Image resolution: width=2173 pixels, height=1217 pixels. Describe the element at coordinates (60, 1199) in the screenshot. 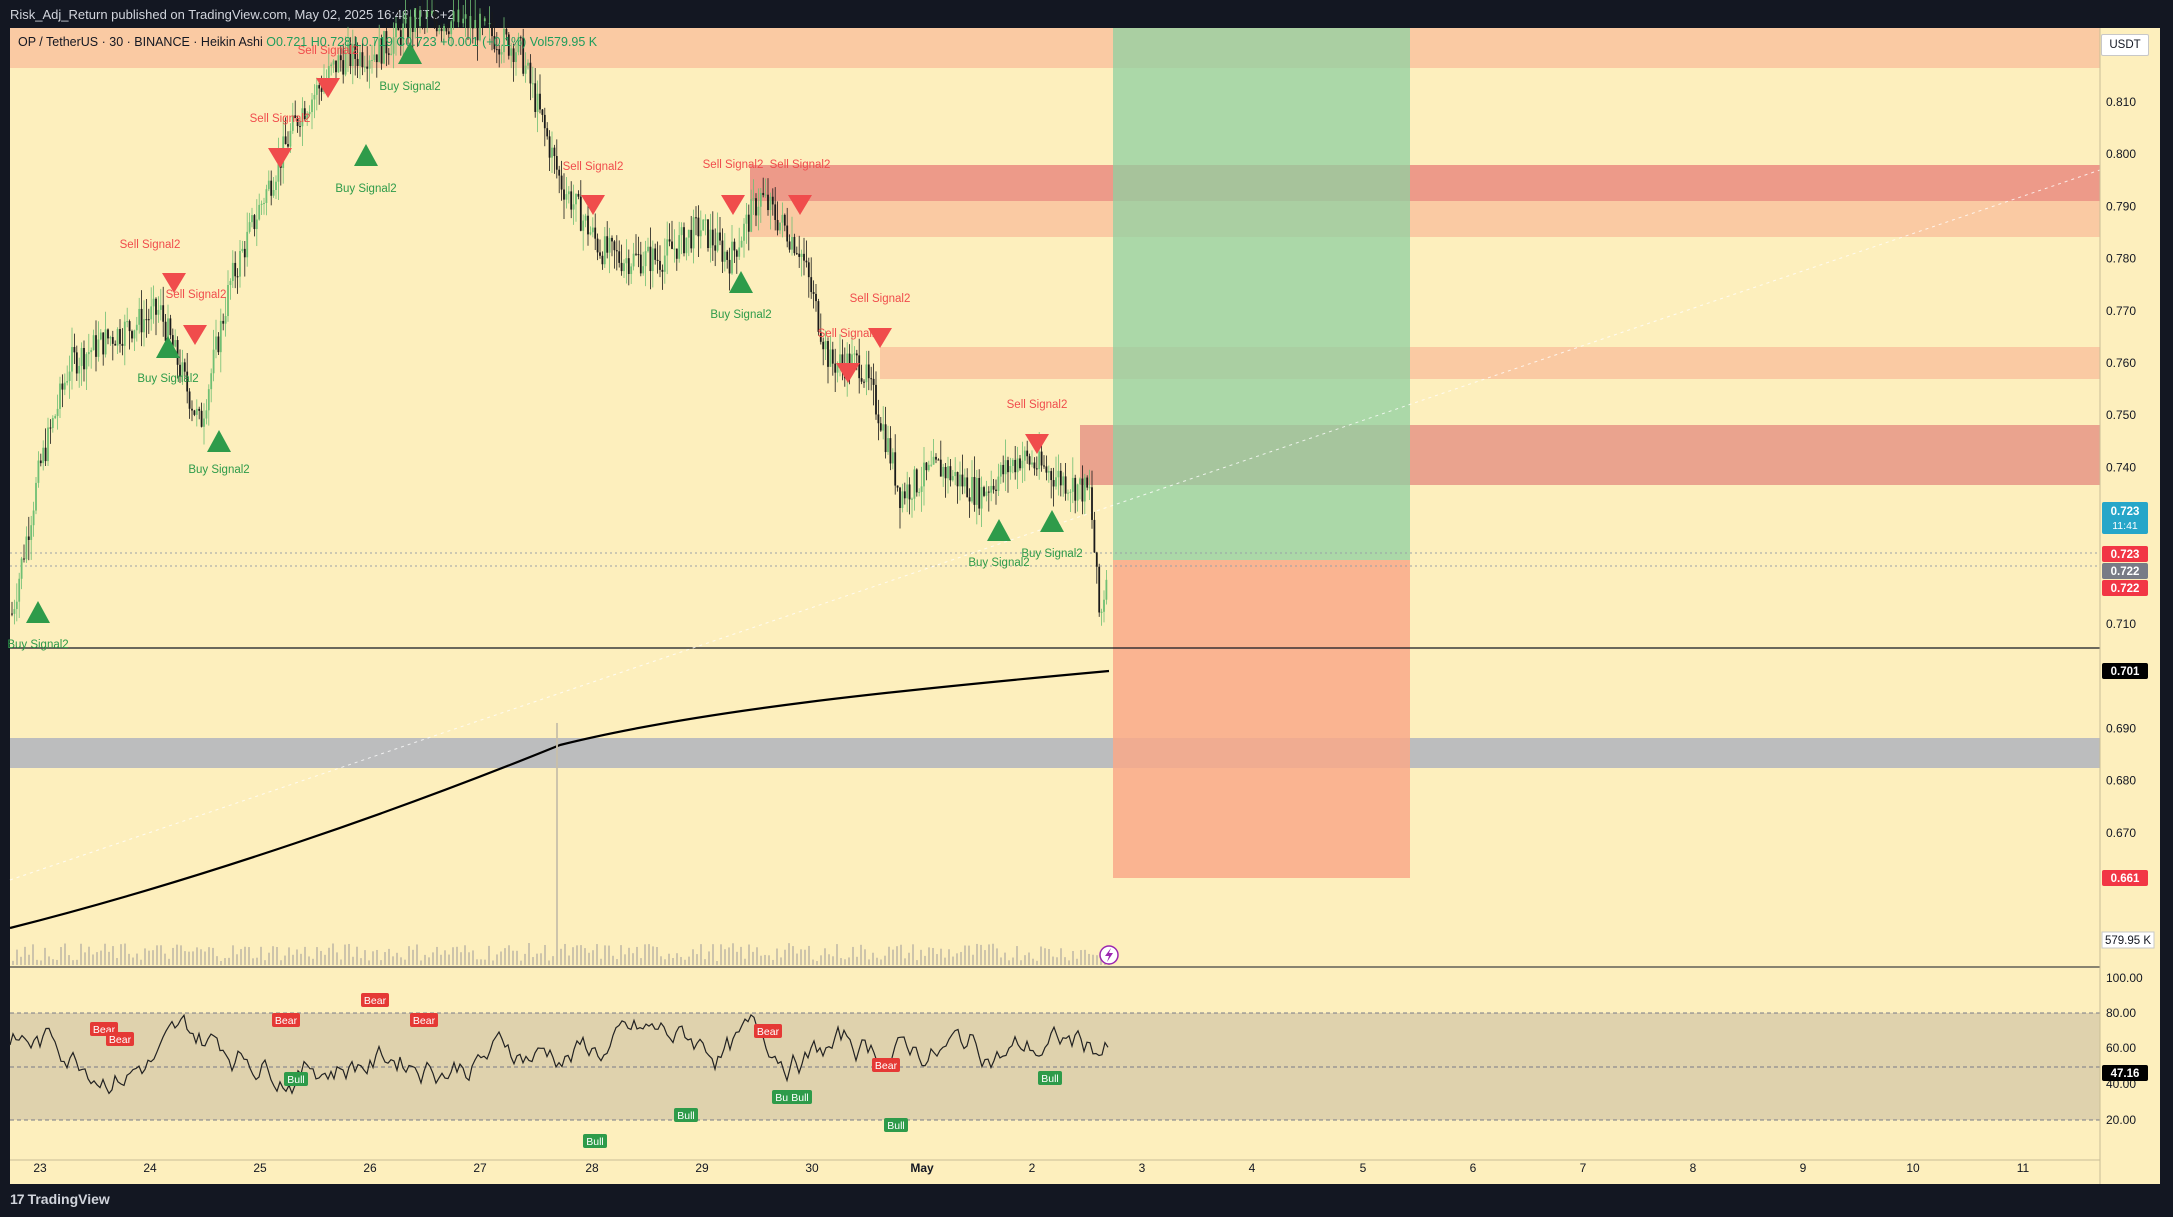

I see `tradingview-logo: 17 TradingView` at that location.